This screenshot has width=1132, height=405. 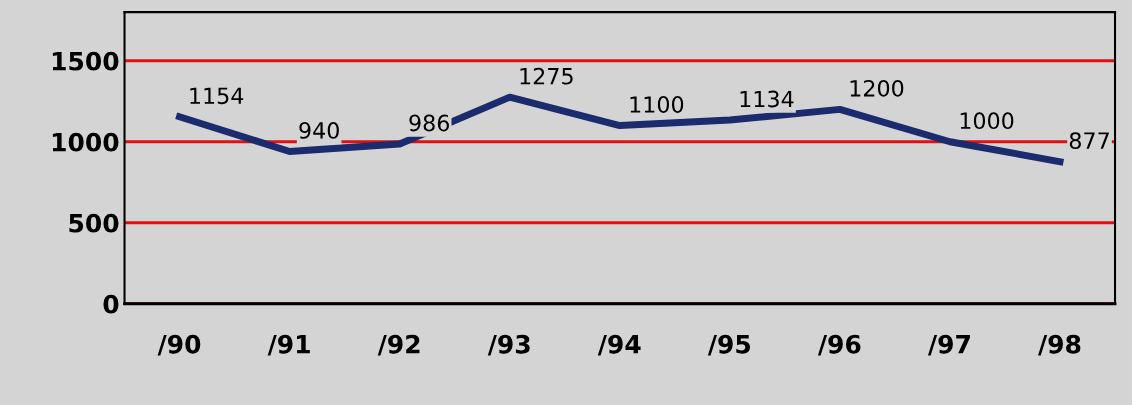 What do you see at coordinates (546, 76) in the screenshot?
I see `data-label: 1275` at bounding box center [546, 76].